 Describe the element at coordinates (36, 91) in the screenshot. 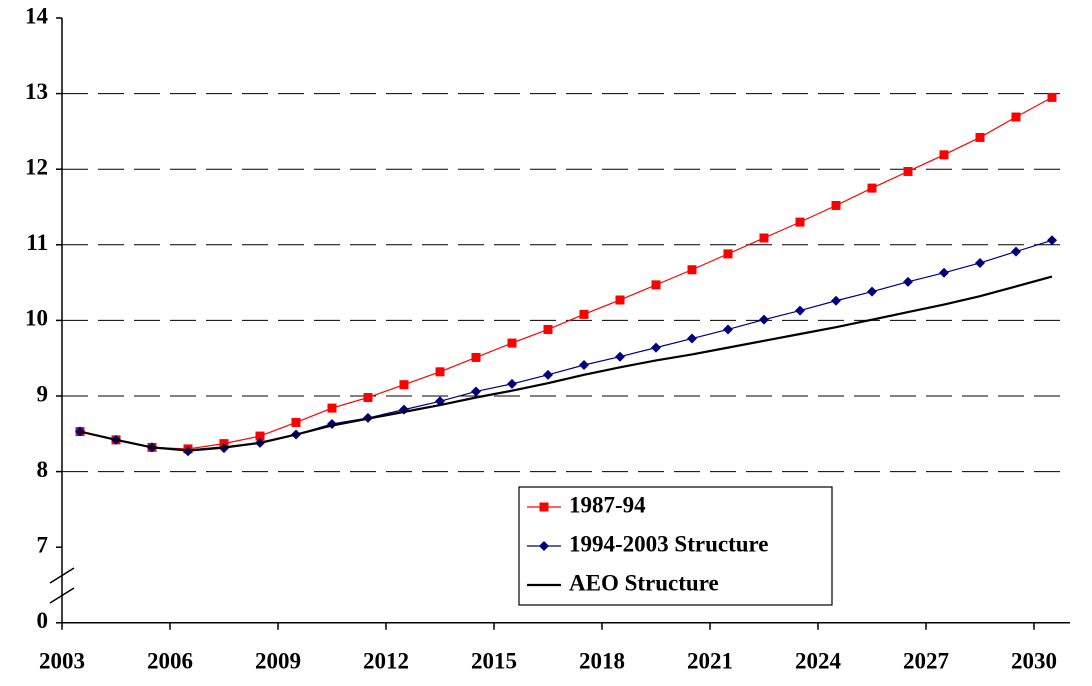

I see `y-tick-label: 13` at that location.